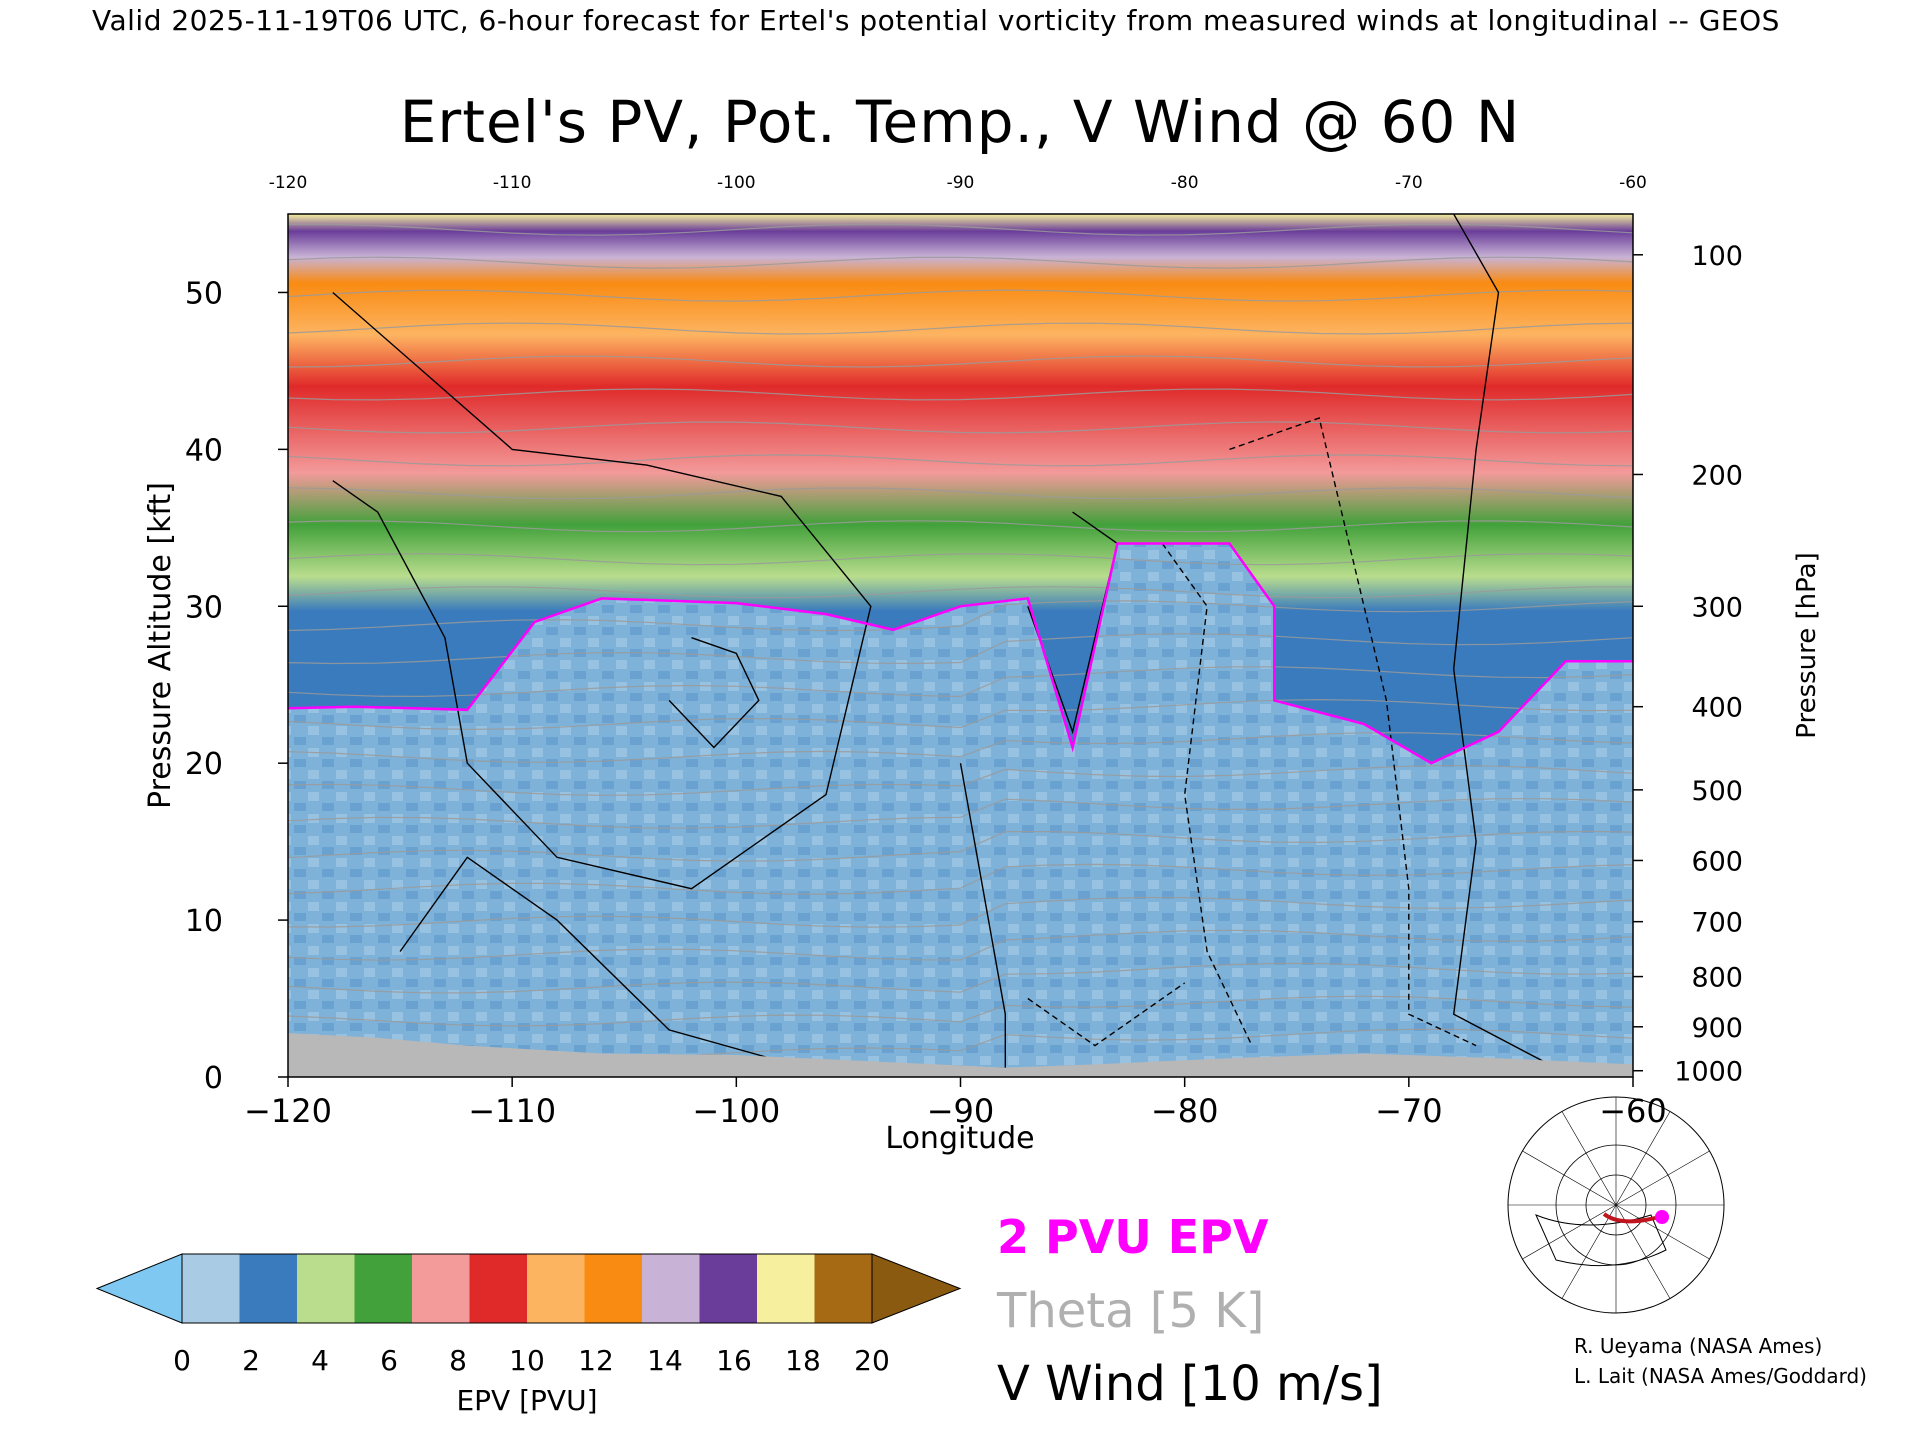 The image size is (1920, 1440). Describe the element at coordinates (1631, 1218) in the screenshot. I see `cross-section-line` at that location.